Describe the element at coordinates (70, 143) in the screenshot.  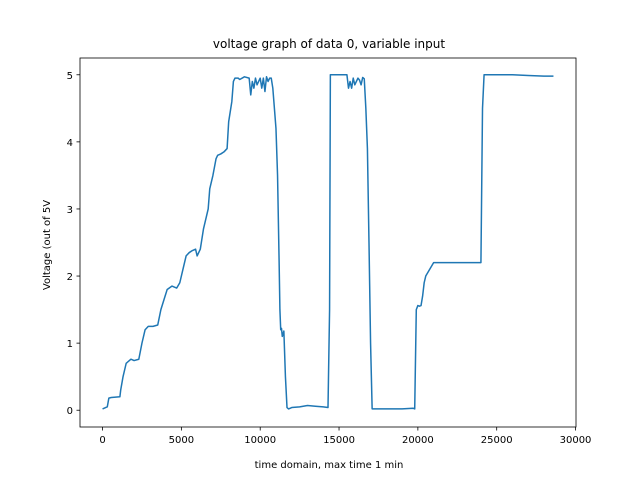
I see `y-tick-label: 4` at that location.